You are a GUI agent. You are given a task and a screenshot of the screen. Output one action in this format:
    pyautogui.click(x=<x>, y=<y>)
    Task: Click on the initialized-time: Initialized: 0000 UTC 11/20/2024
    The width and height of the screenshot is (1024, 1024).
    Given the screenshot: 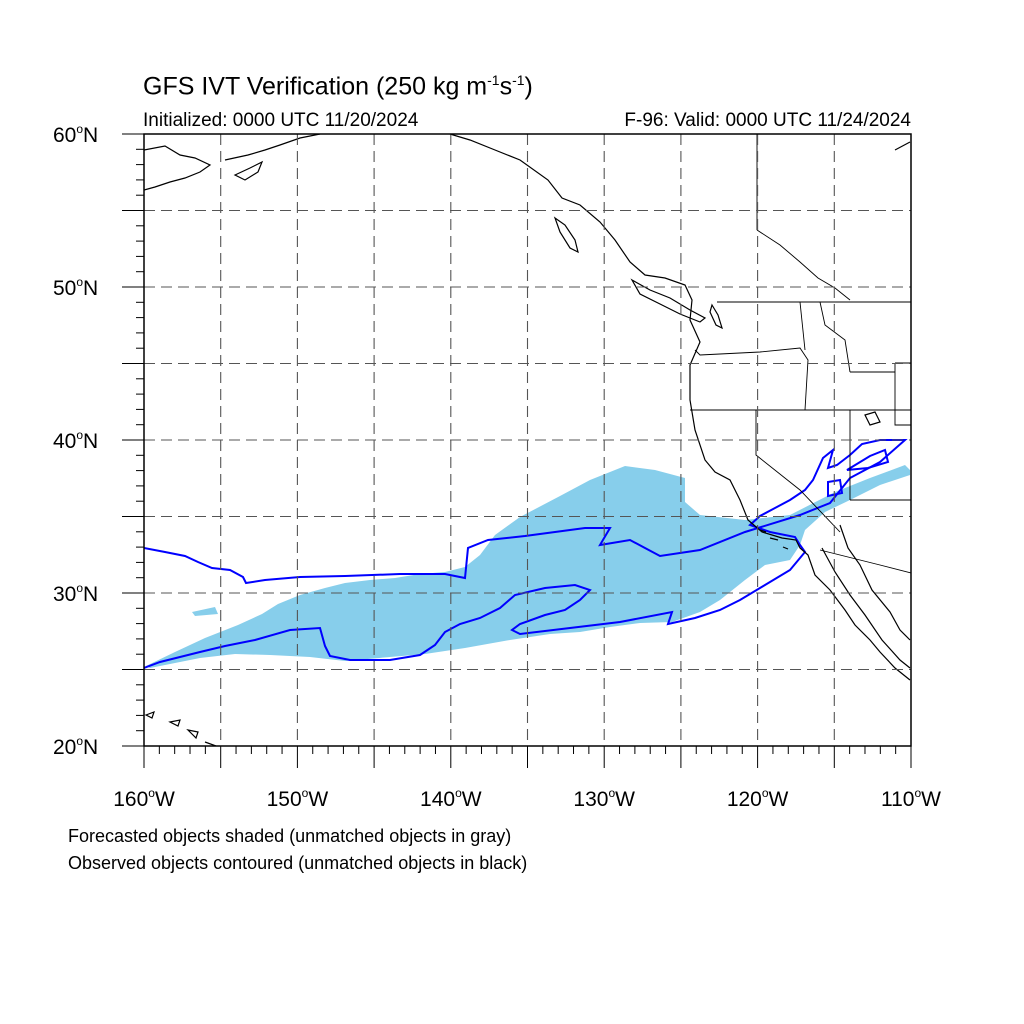 What is the action you would take?
    pyautogui.click(x=281, y=120)
    